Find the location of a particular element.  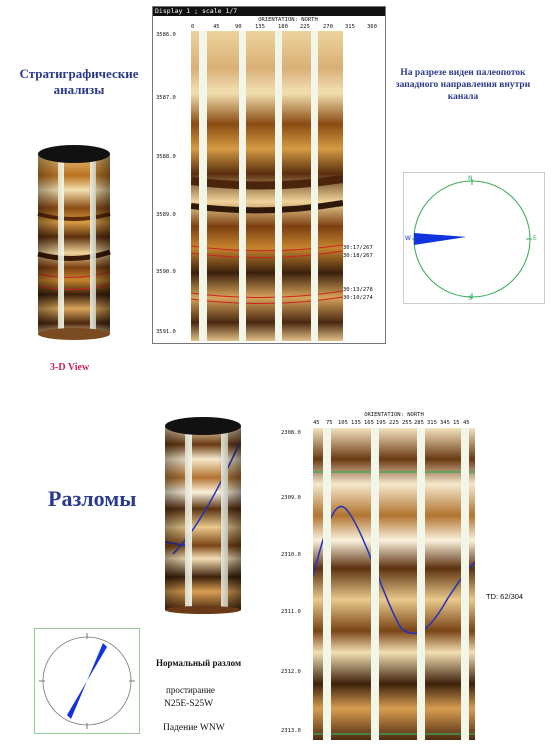

dip-pick-label: 30:17/267 is located at coordinates (358, 248).